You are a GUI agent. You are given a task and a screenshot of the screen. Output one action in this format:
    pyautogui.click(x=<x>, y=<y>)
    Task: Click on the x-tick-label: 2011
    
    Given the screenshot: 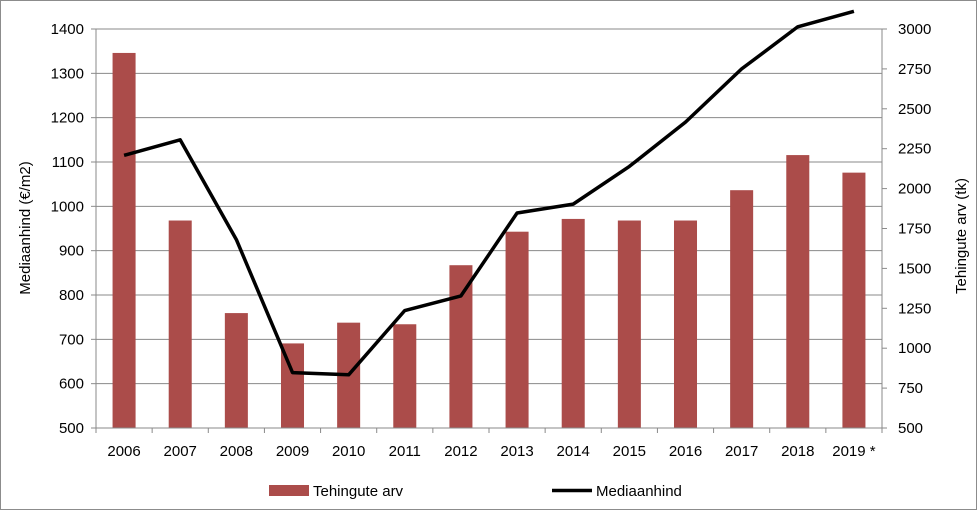 What is the action you would take?
    pyautogui.click(x=405, y=451)
    